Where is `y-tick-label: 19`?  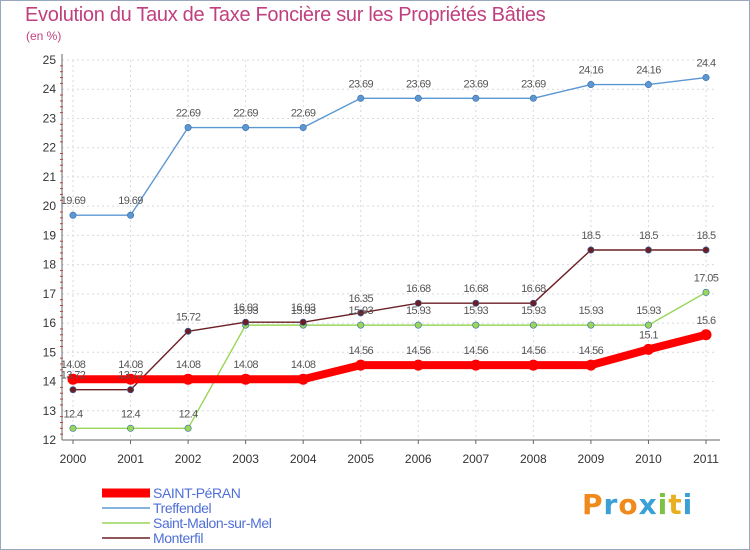
y-tick-label: 19 is located at coordinates (50, 235).